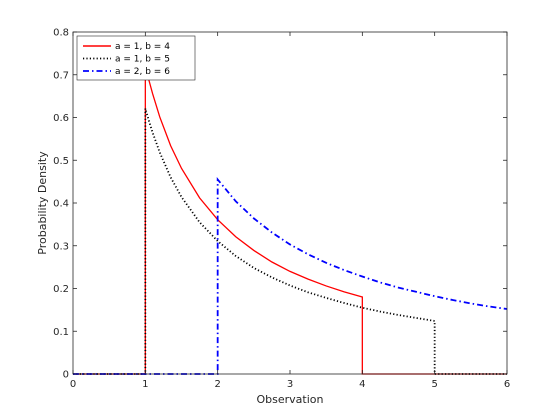 Image resolution: width=560 pixels, height=420 pixels. What do you see at coordinates (61, 332) in the screenshot?
I see `y-tick-label: 0.1` at bounding box center [61, 332].